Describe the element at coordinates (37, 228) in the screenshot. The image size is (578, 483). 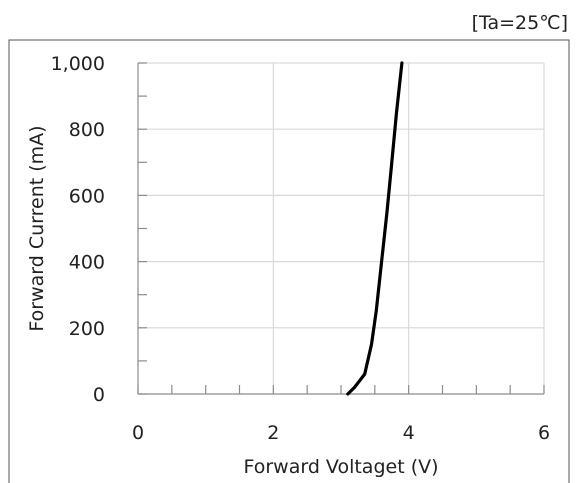
I see `y-axis-title: Forward Current (mA)` at that location.